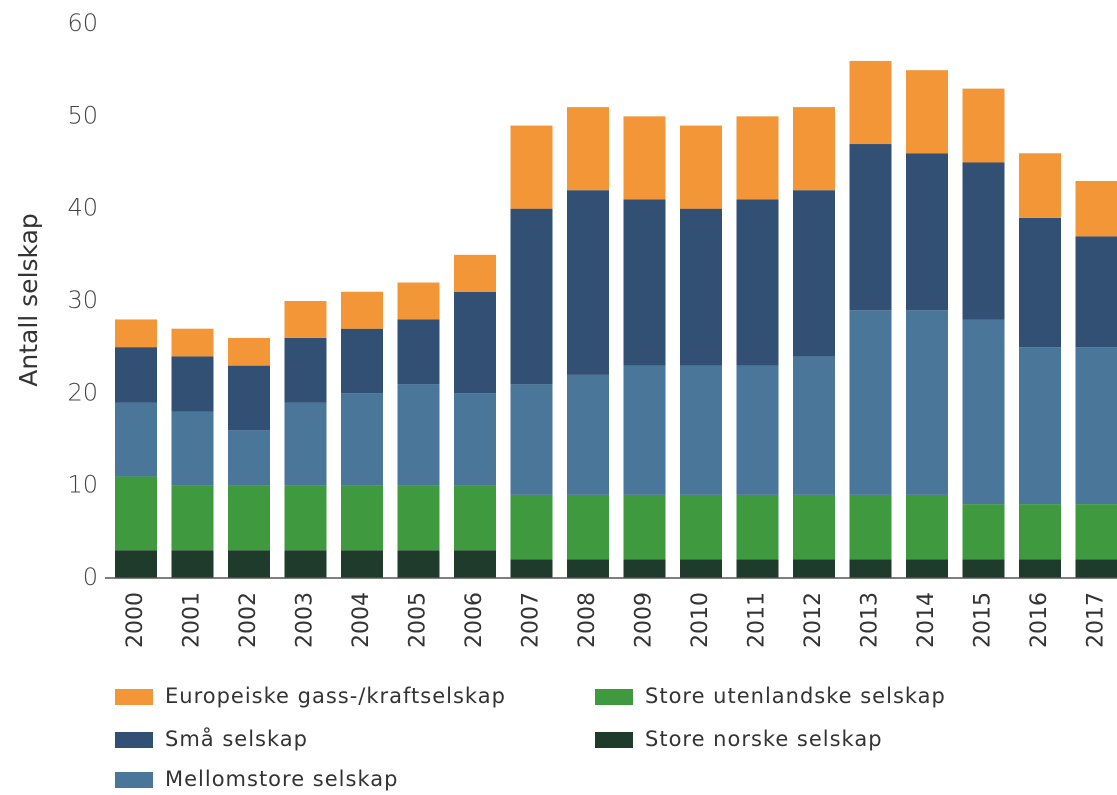 Image resolution: width=1117 pixels, height=795 pixels. I want to click on legend-label: Mellomstore selskap, so click(281, 779).